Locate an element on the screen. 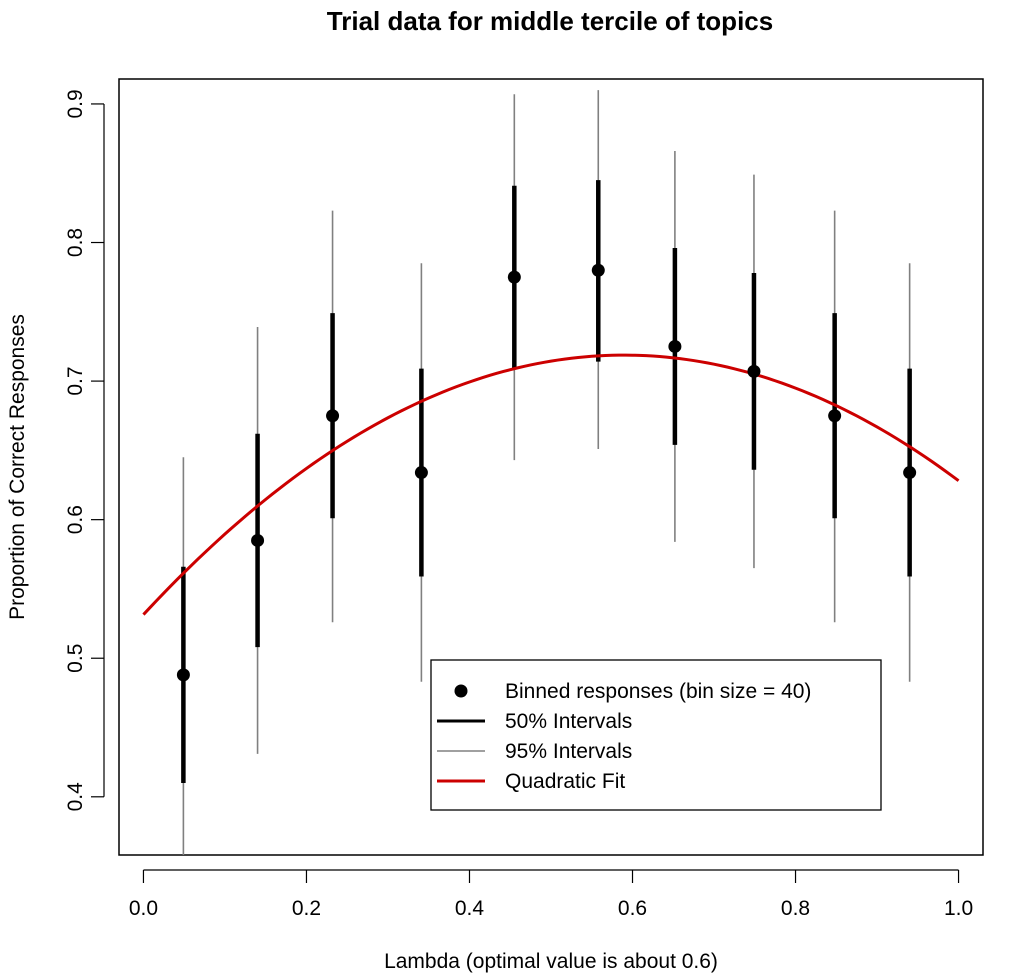 The width and height of the screenshot is (1023, 976). x-tick-label: 0.4 is located at coordinates (470, 908).